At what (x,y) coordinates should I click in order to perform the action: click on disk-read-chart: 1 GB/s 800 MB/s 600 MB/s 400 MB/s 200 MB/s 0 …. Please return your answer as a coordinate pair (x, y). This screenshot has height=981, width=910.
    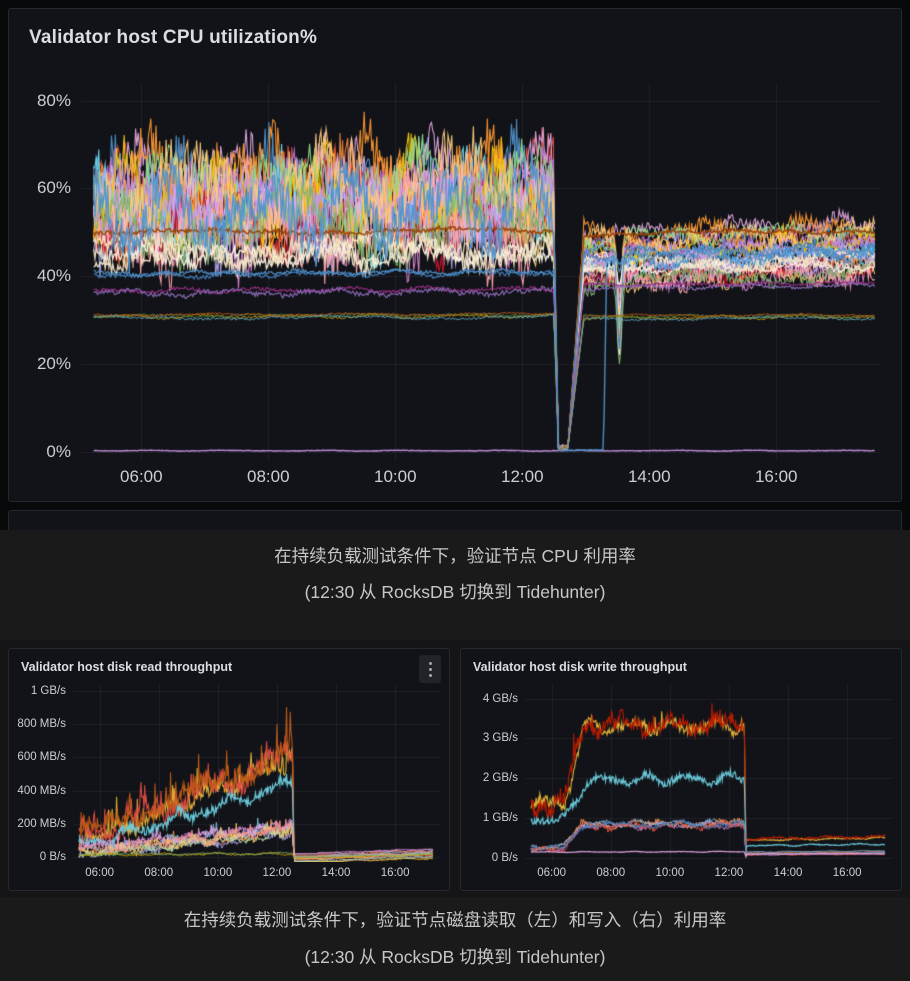
    Looking at the image, I should click on (228, 783).